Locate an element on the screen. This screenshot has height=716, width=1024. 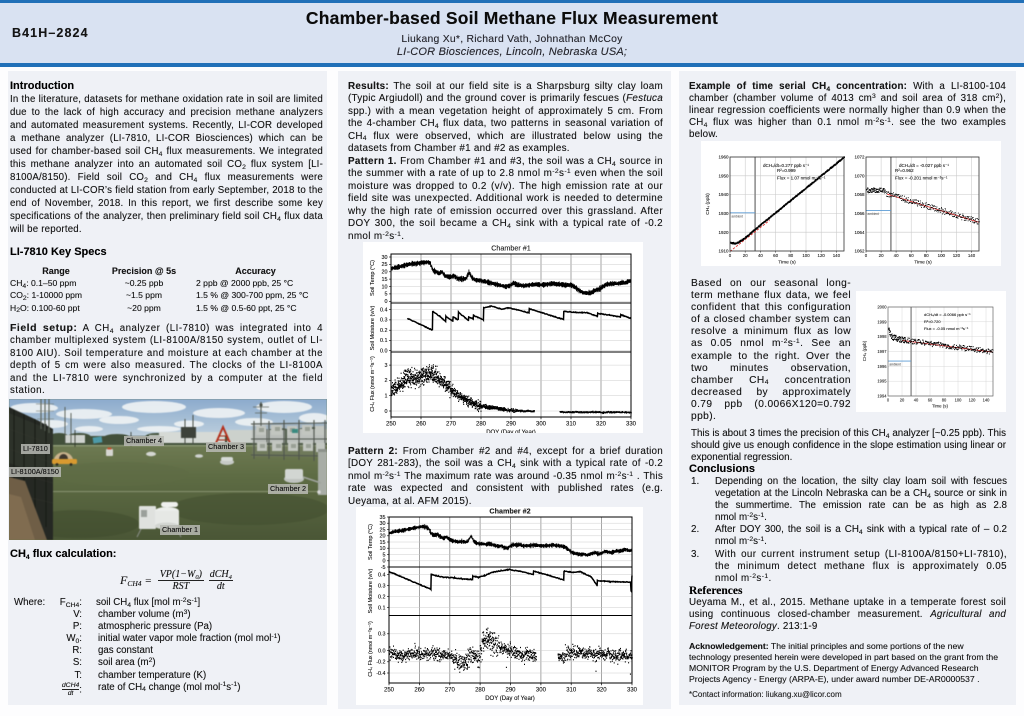
svg-text: 0.3 is located at coordinates (382, 586).